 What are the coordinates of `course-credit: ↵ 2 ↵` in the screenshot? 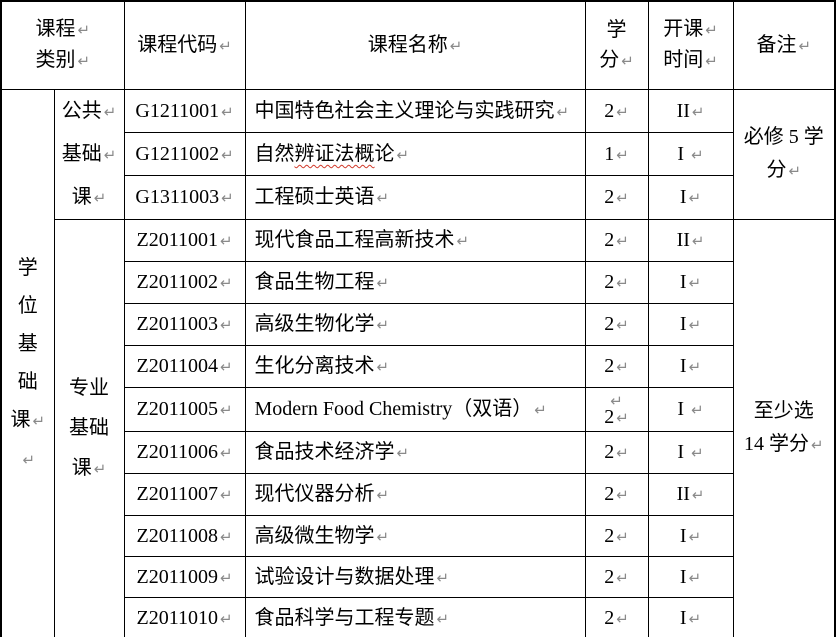 It's located at (616, 409).